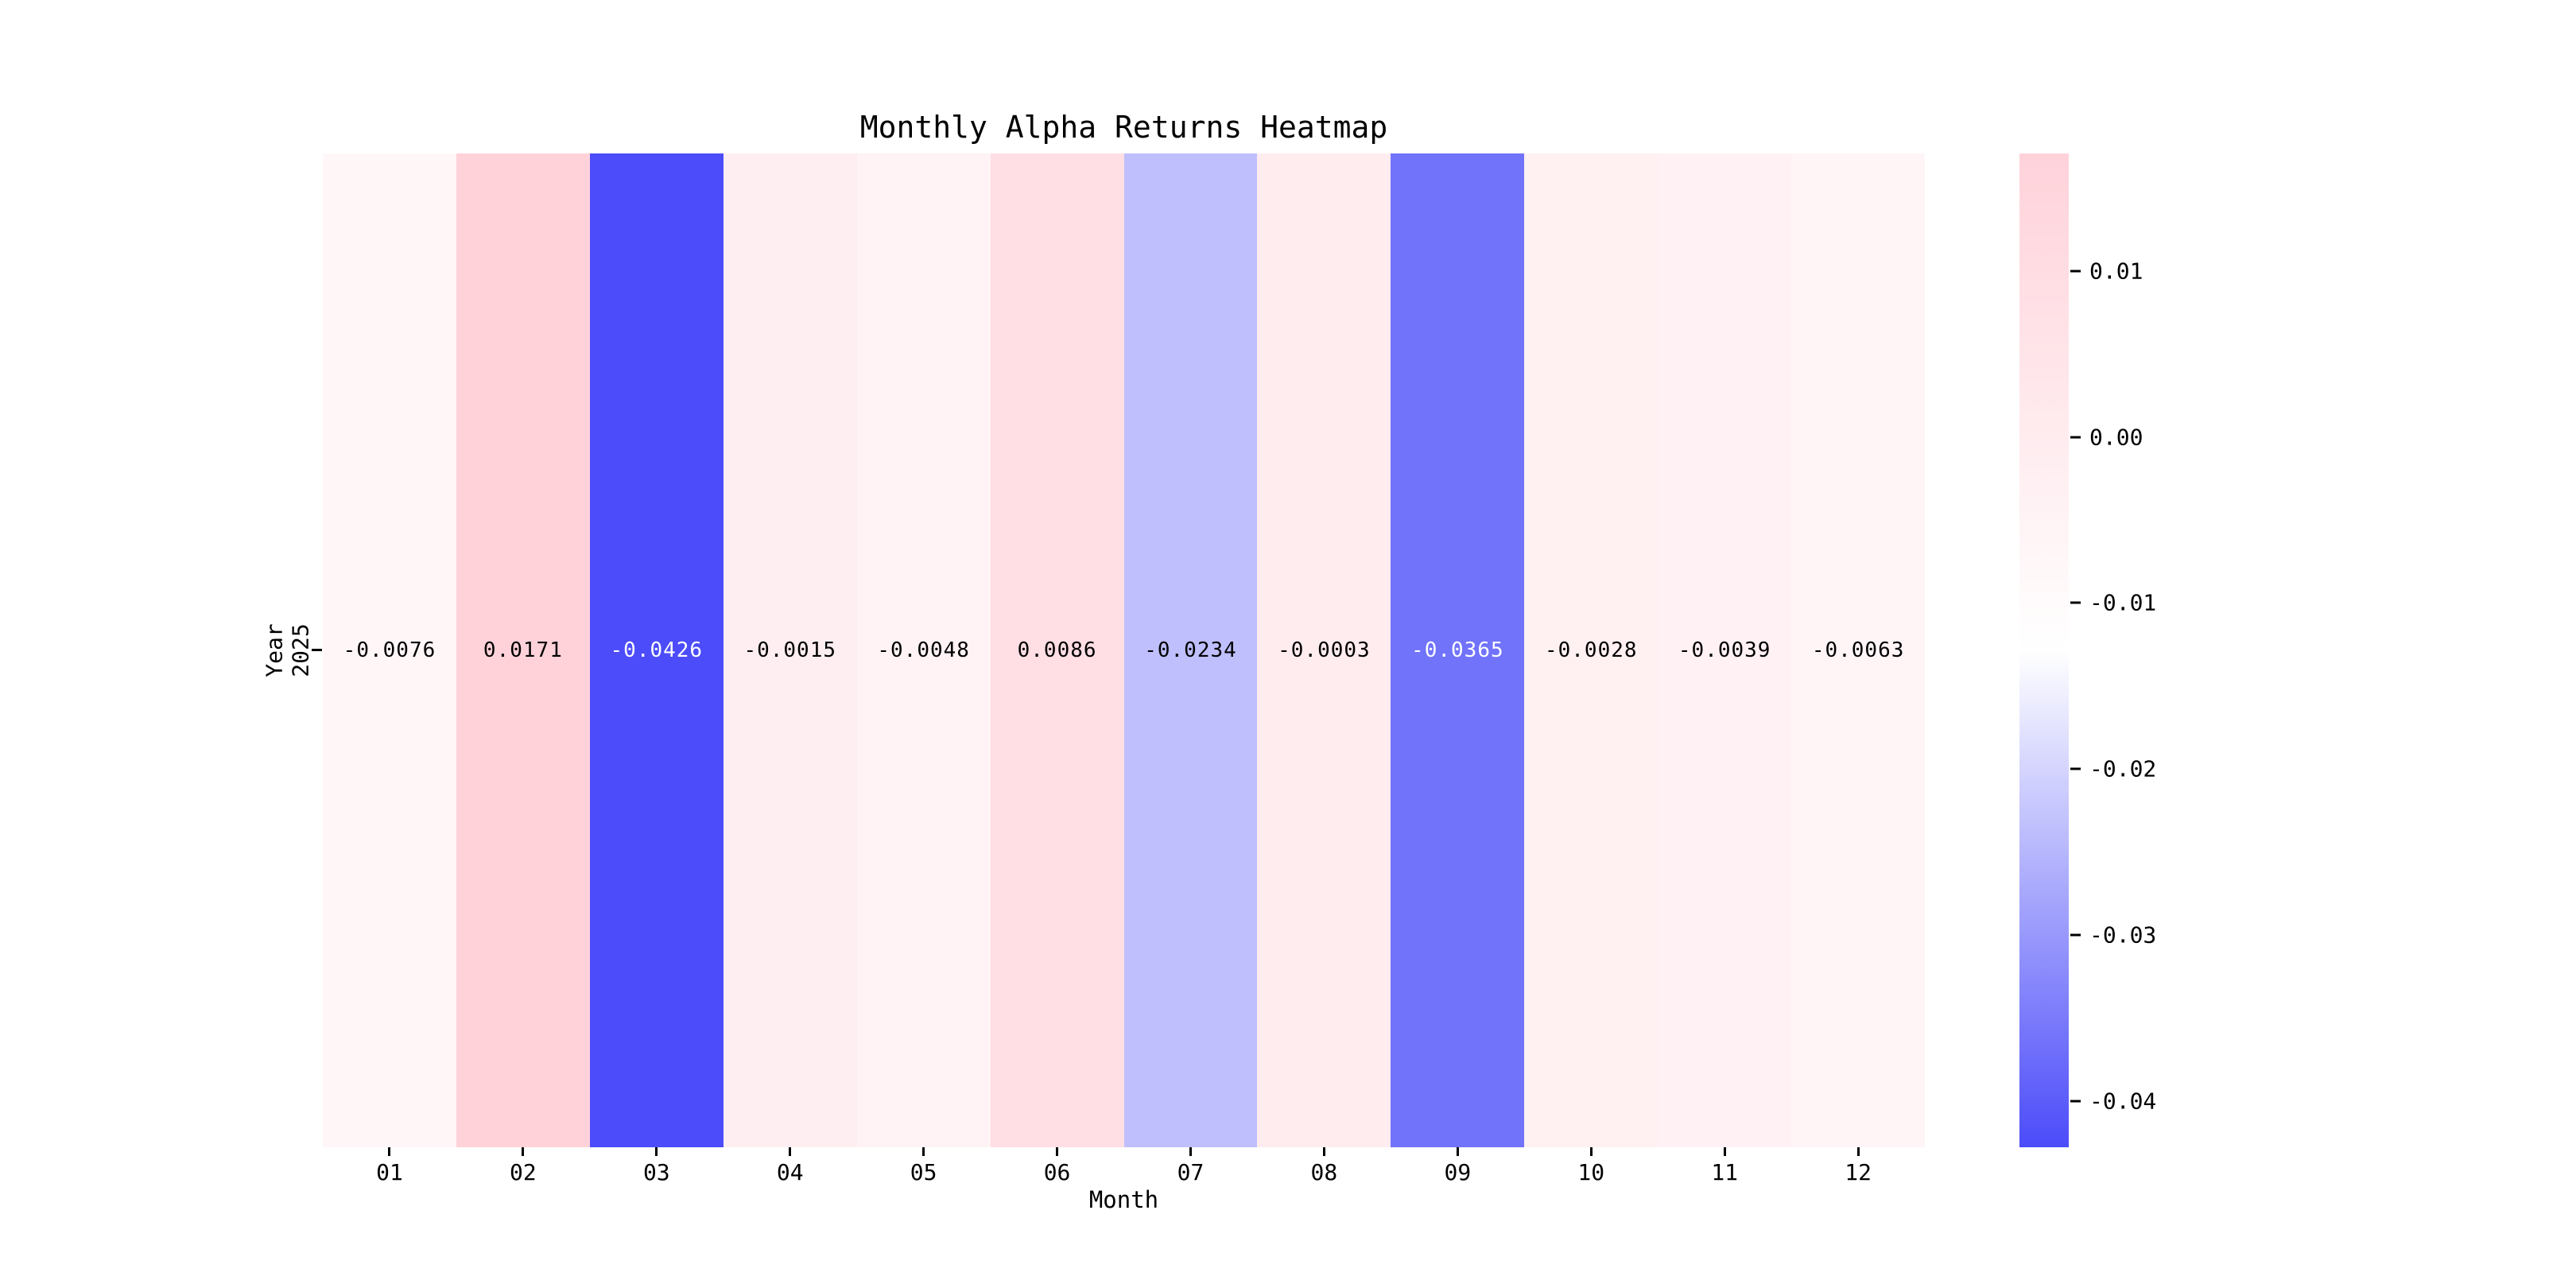  What do you see at coordinates (1124, 1200) in the screenshot?
I see `x-axis-title: Month` at bounding box center [1124, 1200].